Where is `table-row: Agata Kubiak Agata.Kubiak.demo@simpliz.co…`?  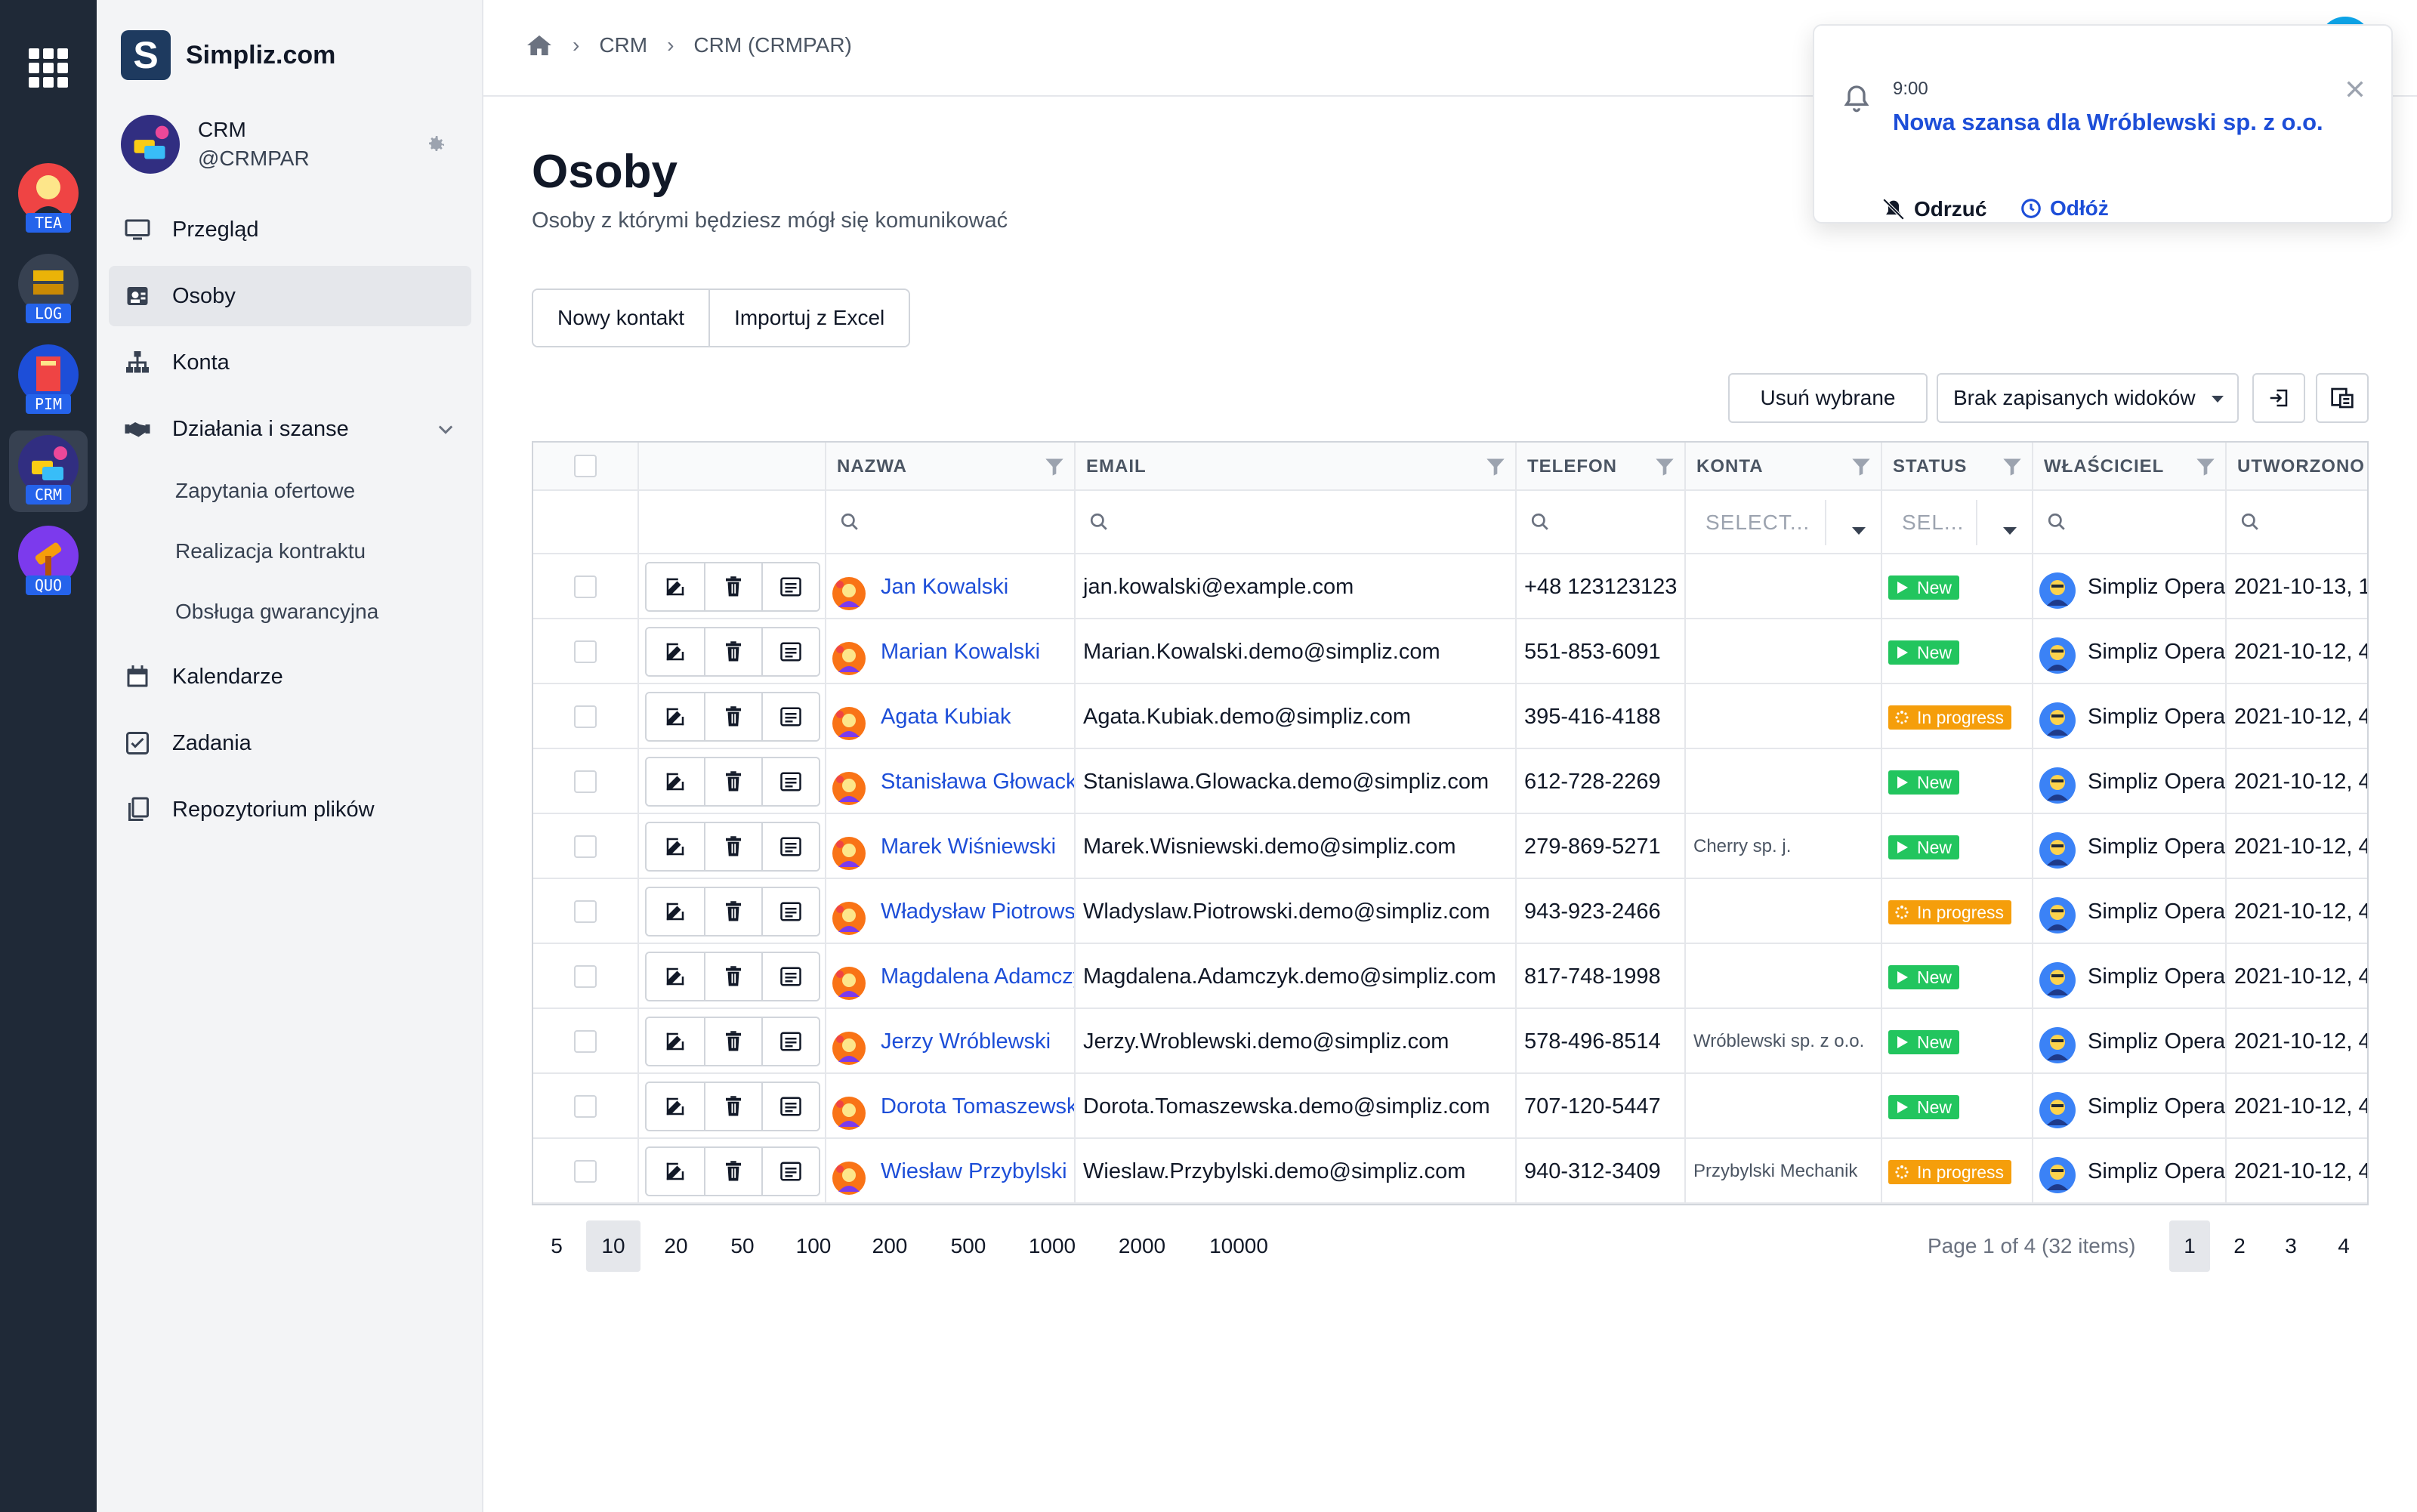
table-row: Agata Kubiak Agata.Kubiak.demo@simpliz.co… is located at coordinates (1450, 716).